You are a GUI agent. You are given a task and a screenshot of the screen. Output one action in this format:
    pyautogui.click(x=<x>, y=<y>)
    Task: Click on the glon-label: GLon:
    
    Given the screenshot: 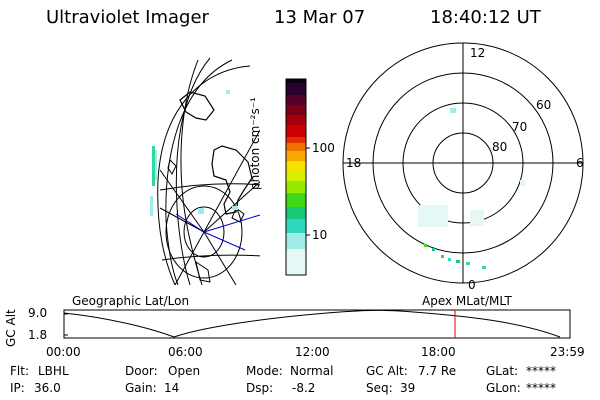 What is the action you would take?
    pyautogui.click(x=503, y=388)
    